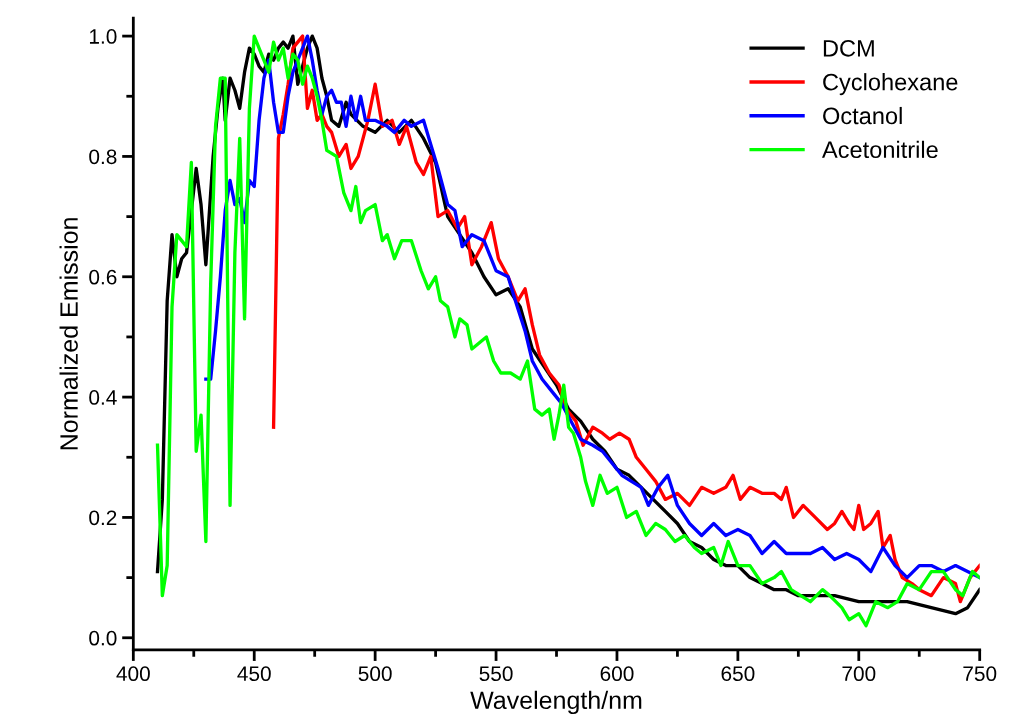 This screenshot has height=722, width=1010. Describe the element at coordinates (880, 149) in the screenshot. I see `legend-label: Acetonitrile` at that location.